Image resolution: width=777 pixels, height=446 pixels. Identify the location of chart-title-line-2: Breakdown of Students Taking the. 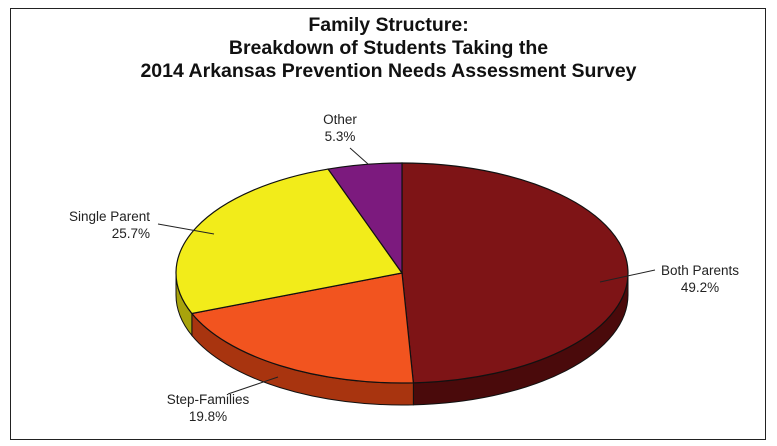
(388, 48).